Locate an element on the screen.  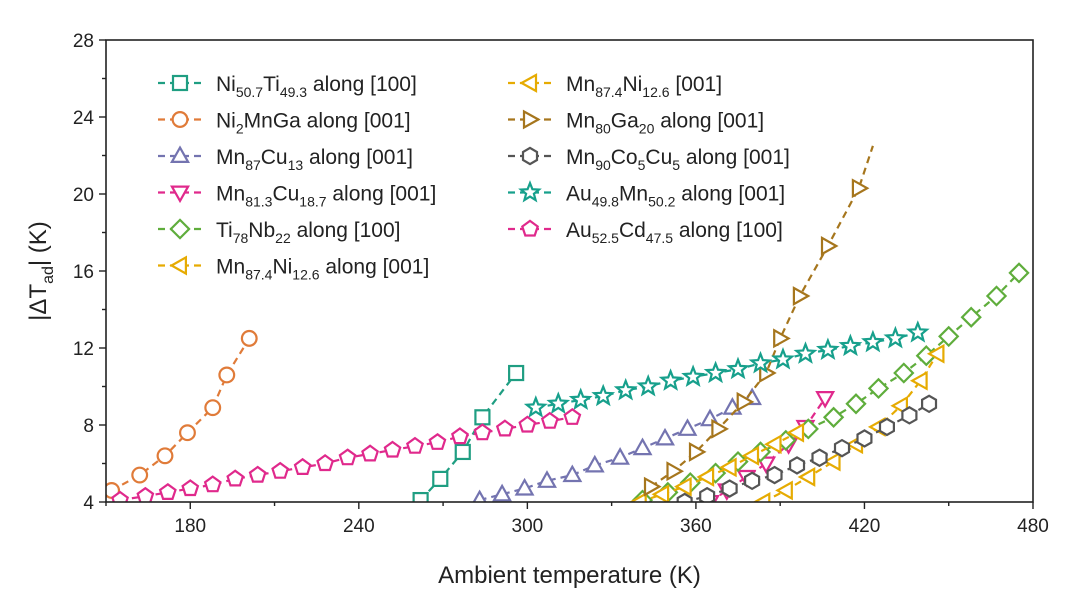
x-tick-label: 240 is located at coordinates (359, 526).